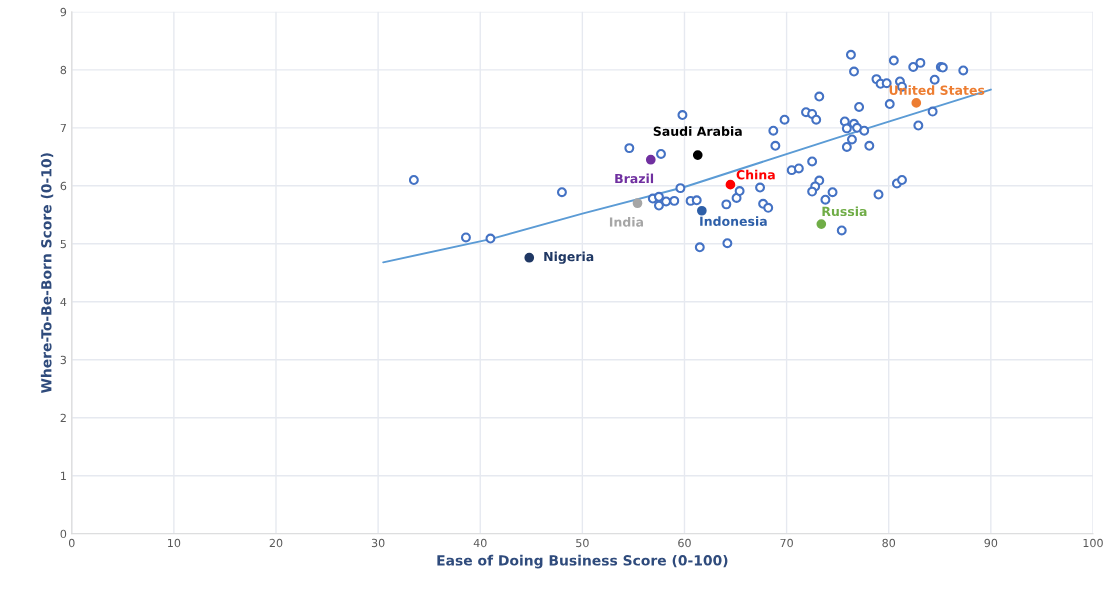 Image resolution: width=1104 pixels, height=593 pixels. Describe the element at coordinates (626, 222) in the screenshot. I see `series-label: India` at that location.